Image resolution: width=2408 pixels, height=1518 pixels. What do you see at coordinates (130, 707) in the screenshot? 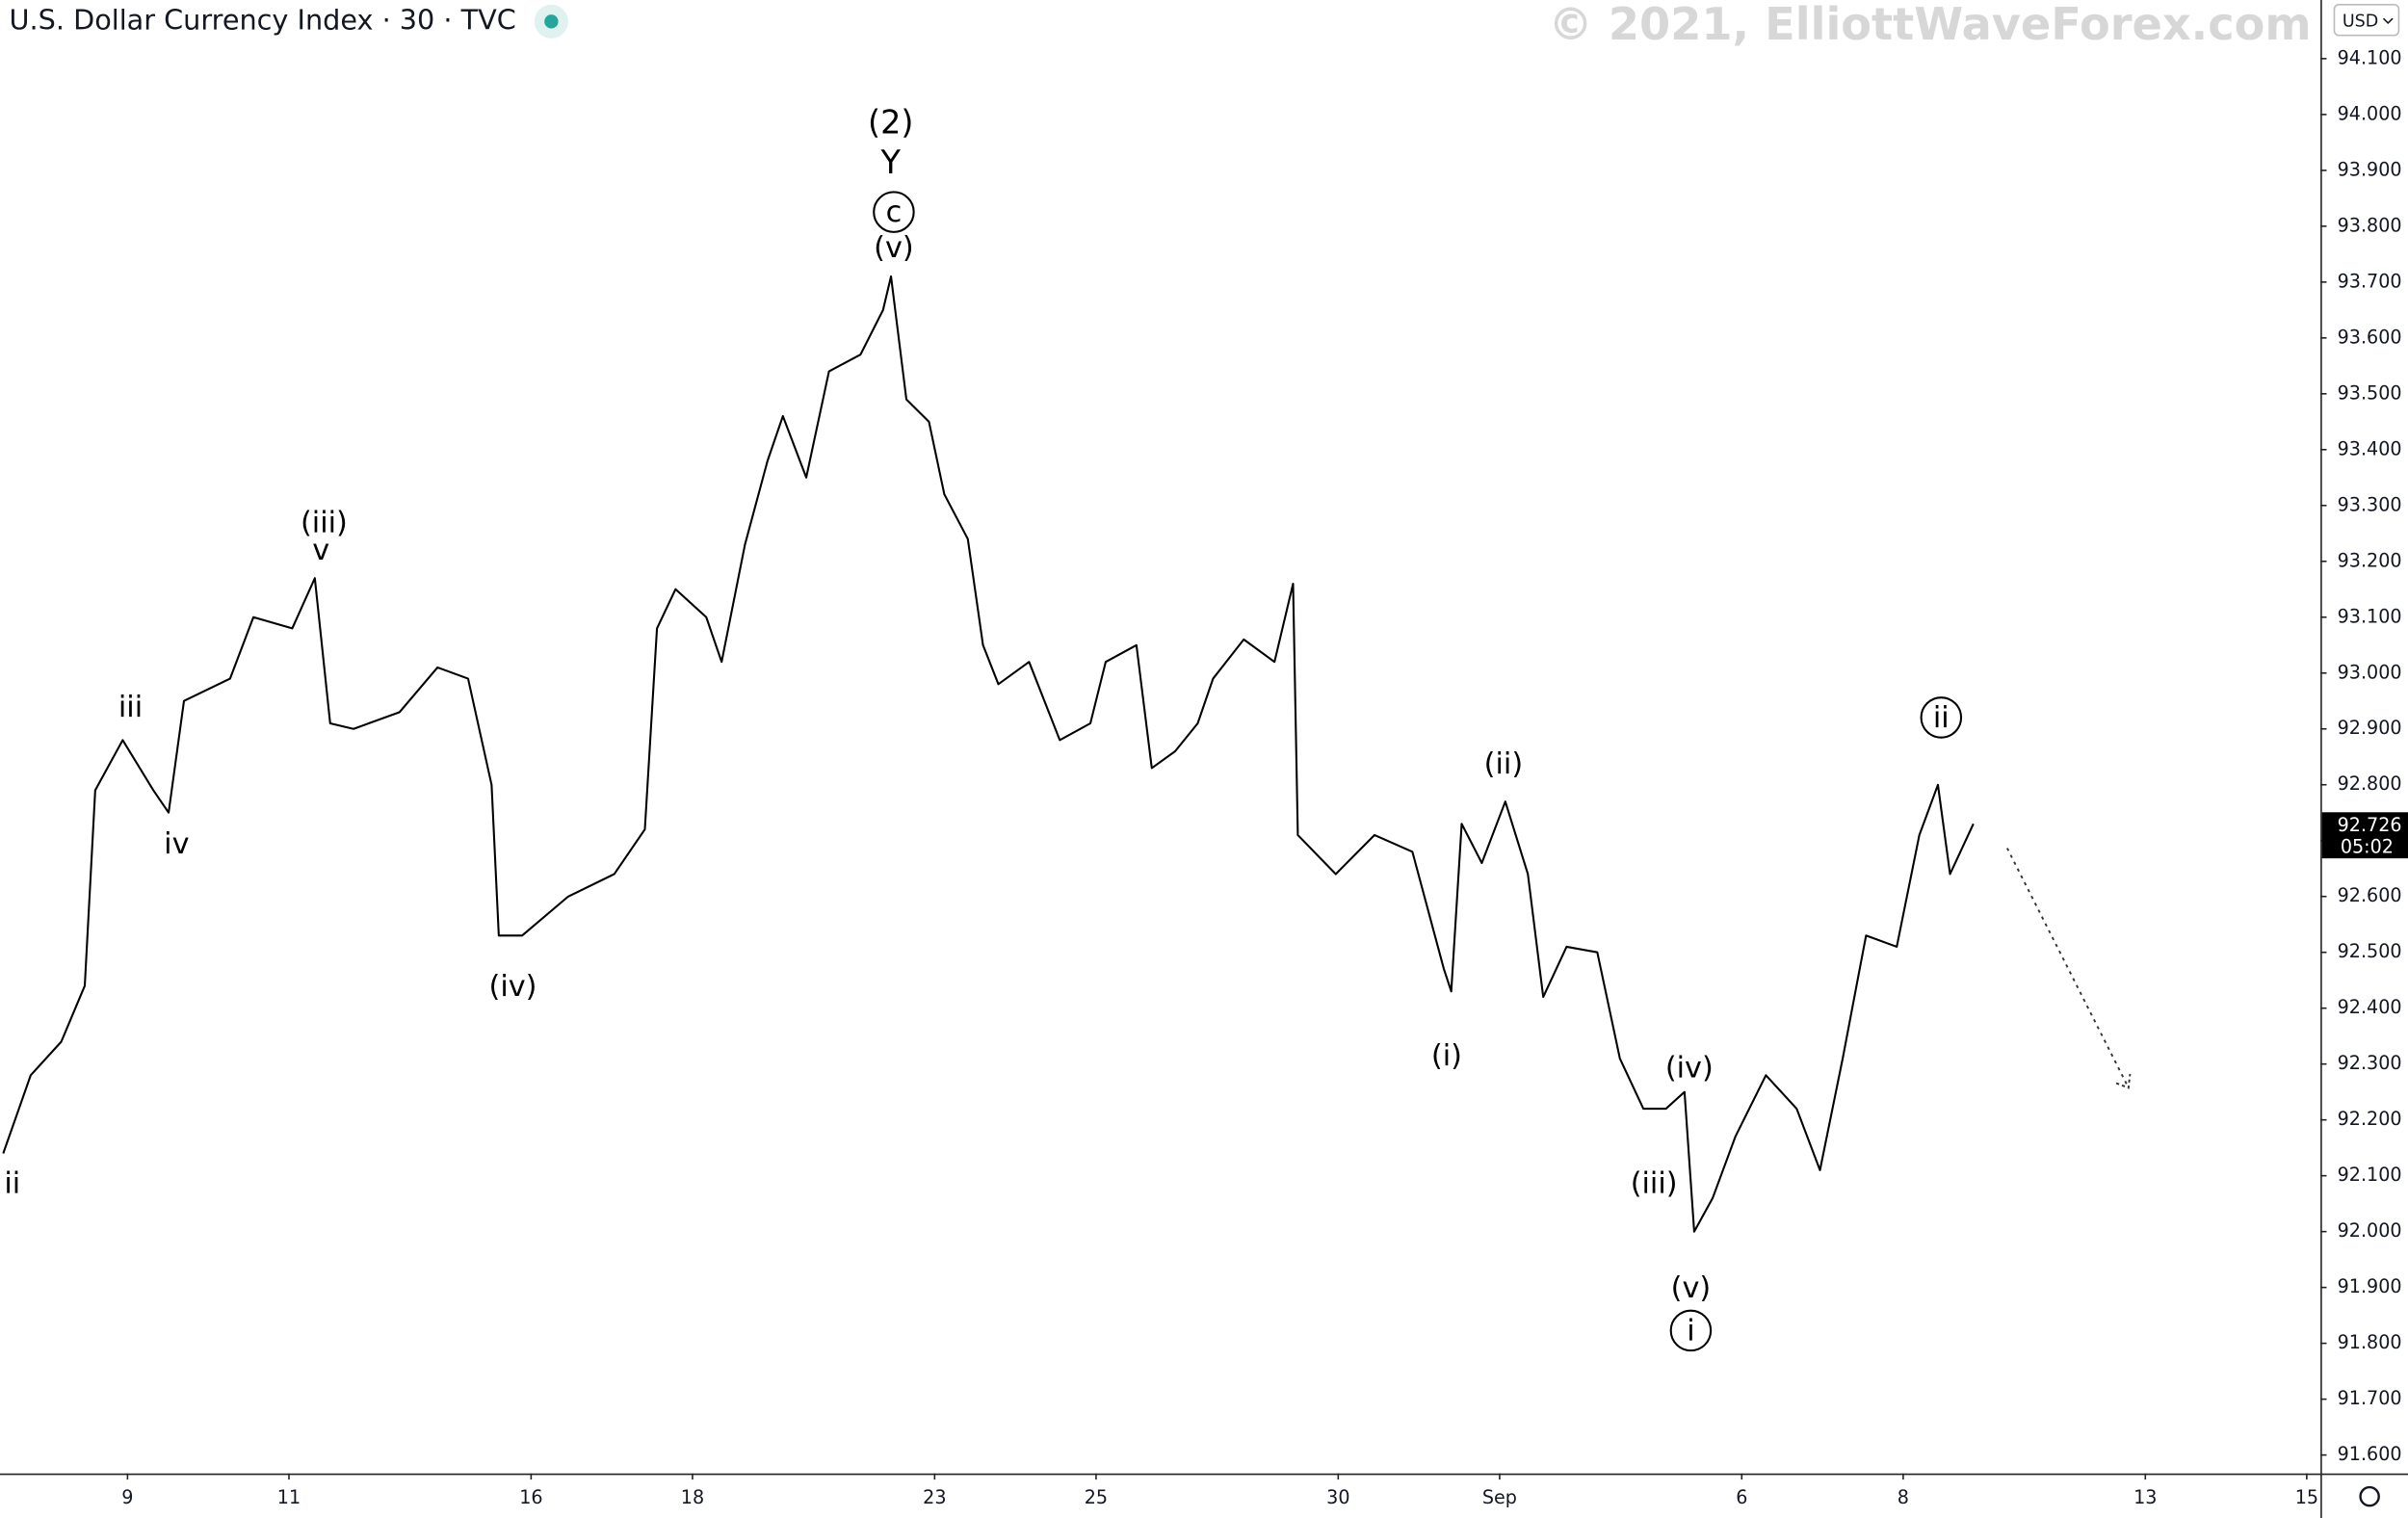
I see `wave-label: iii` at bounding box center [130, 707].